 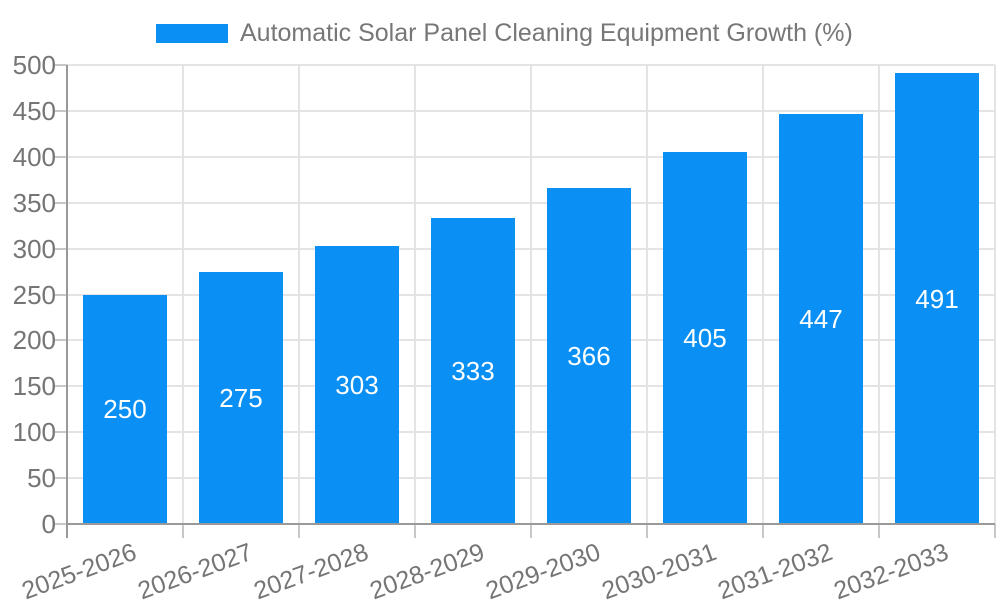 I want to click on bar-value-label: 275, so click(x=241, y=397).